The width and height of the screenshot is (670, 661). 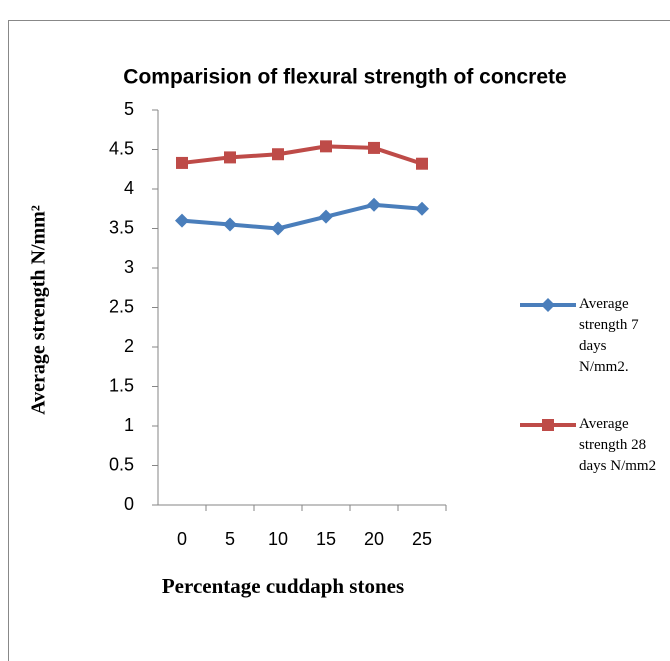 What do you see at coordinates (278, 539) in the screenshot?
I see `x-tick-label: 10` at bounding box center [278, 539].